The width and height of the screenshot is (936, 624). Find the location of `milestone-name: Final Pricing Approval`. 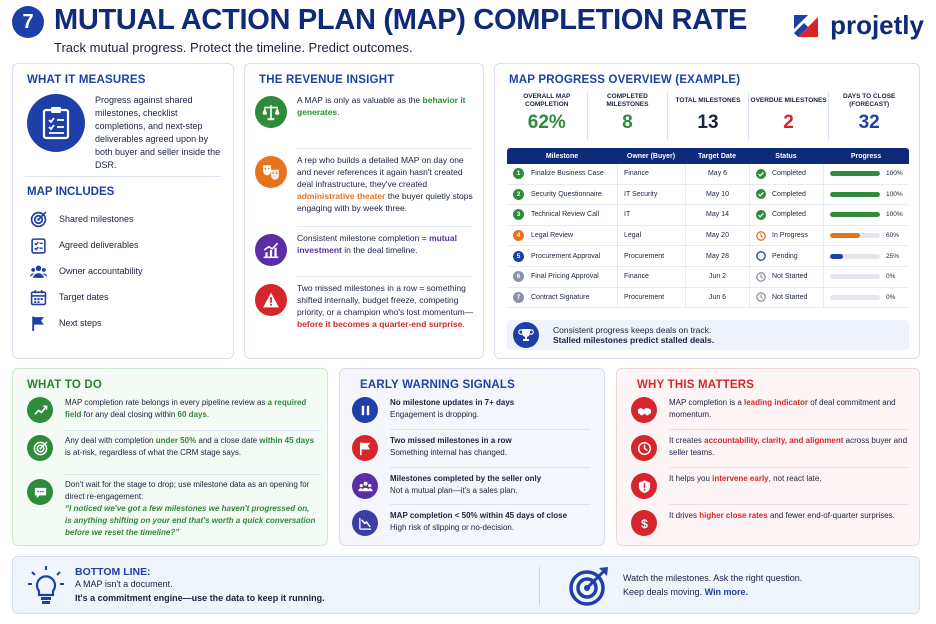

milestone-name: Final Pricing Approval is located at coordinates (565, 277).